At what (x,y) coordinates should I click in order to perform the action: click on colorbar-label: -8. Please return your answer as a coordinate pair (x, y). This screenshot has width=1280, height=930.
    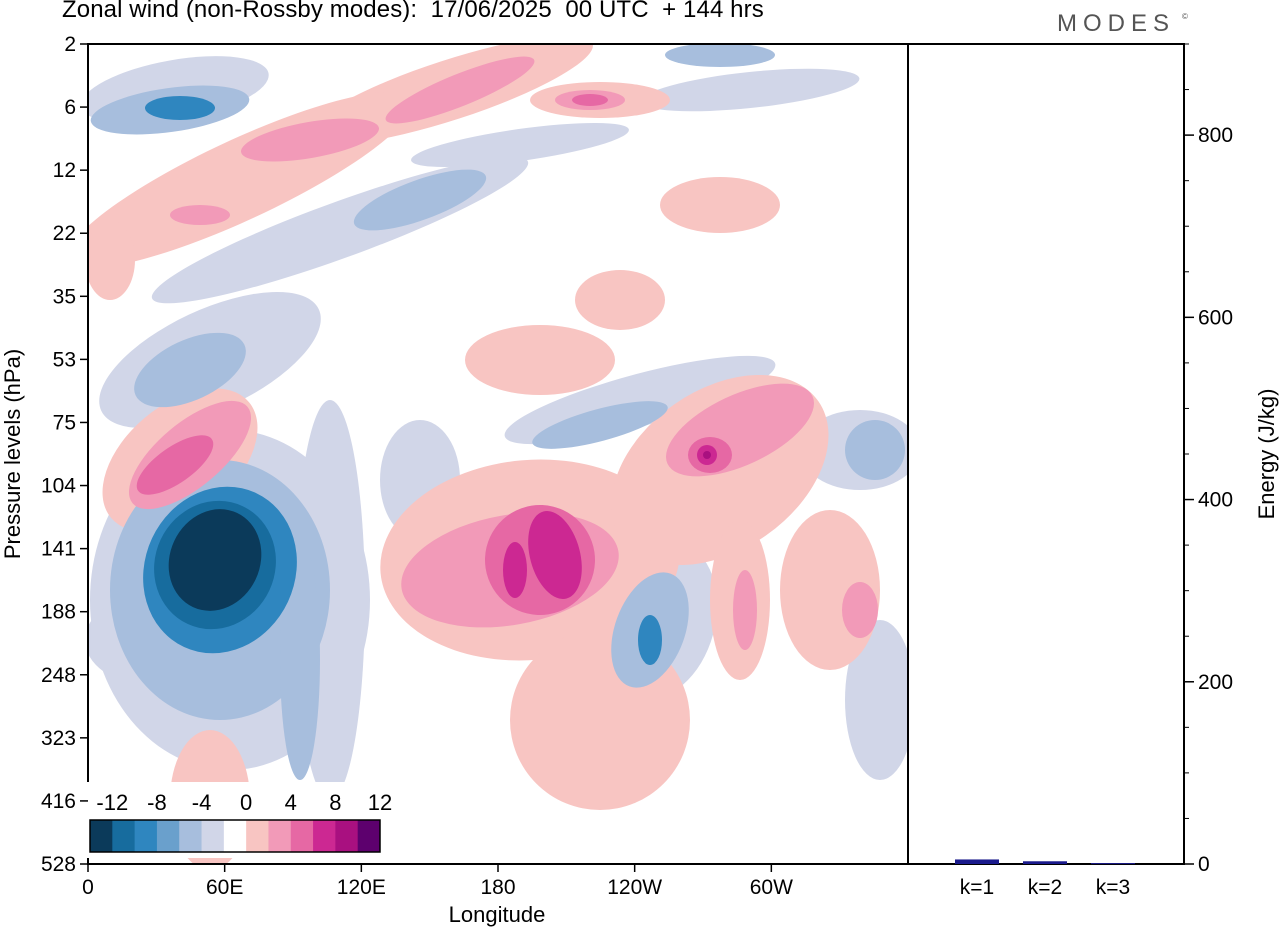
    Looking at the image, I should click on (157, 802).